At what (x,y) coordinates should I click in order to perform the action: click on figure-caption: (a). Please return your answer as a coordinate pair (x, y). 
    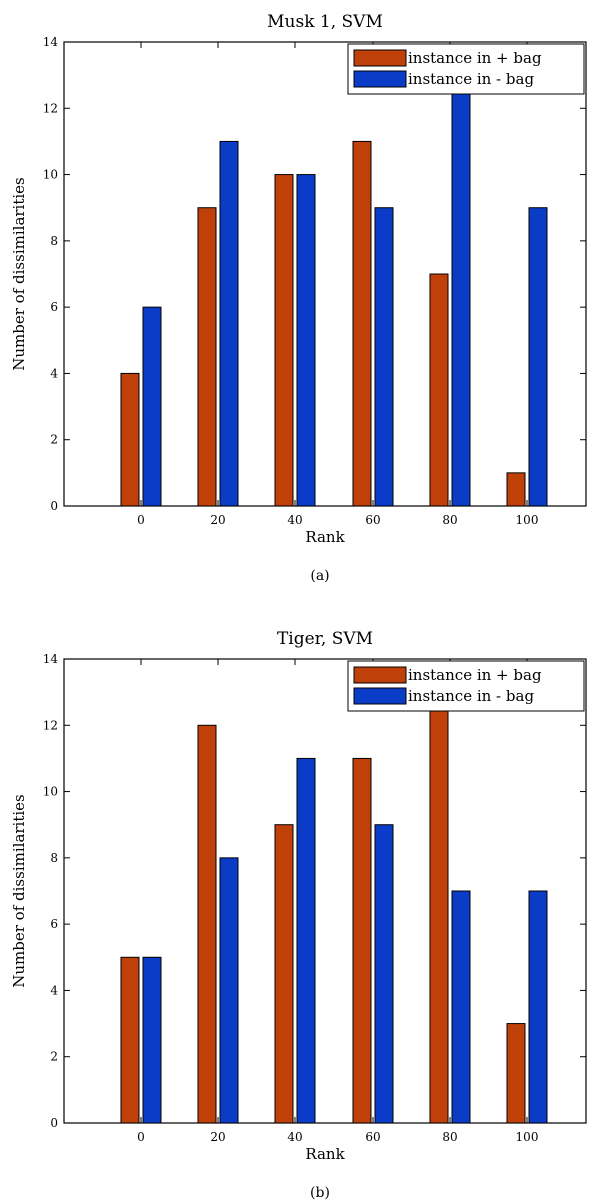
    Looking at the image, I should click on (319, 576).